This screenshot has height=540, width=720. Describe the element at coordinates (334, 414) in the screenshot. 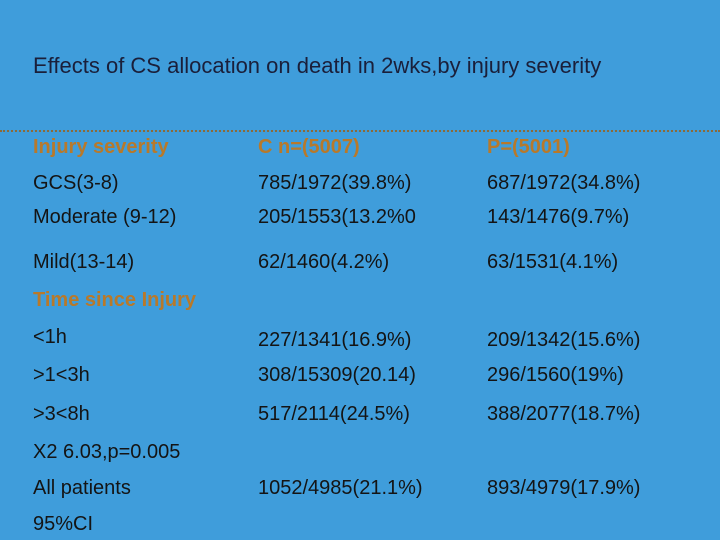

I see `cell: 517/2114(24.5%)` at that location.